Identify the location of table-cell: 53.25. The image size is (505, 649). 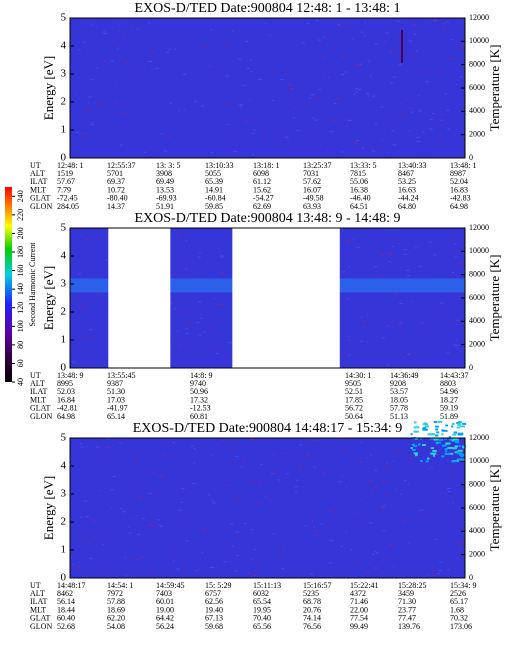
(407, 181).